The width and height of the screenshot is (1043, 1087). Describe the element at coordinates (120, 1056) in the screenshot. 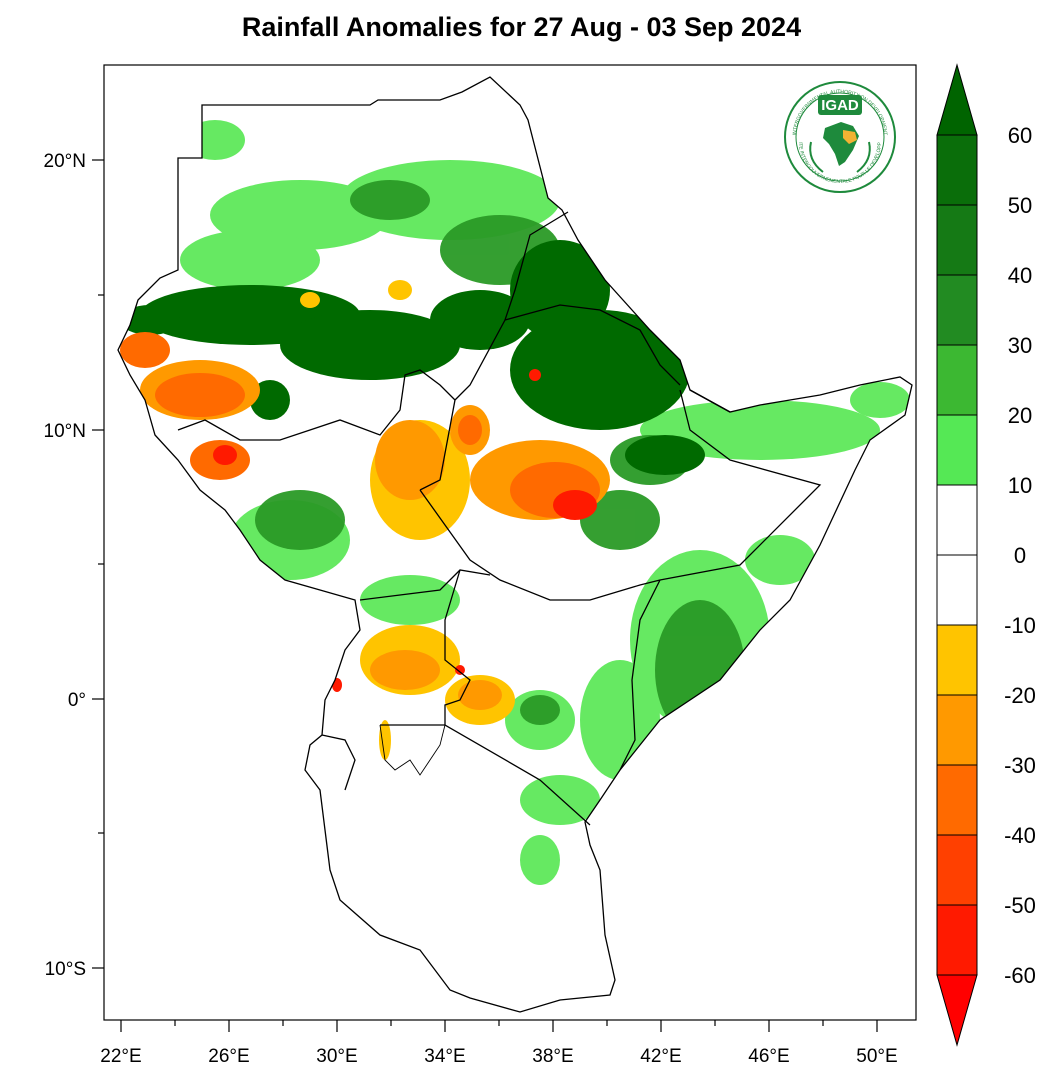

I see `lon-tick-label: 22°E` at that location.